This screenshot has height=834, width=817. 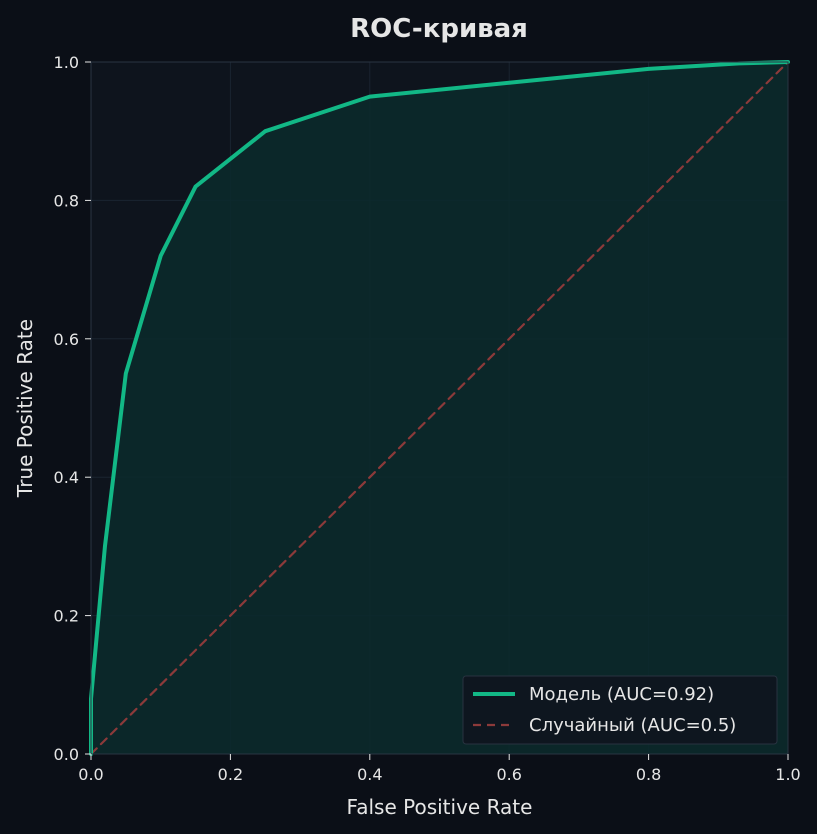 I want to click on x-tick-label: 0.8, so click(x=648, y=774).